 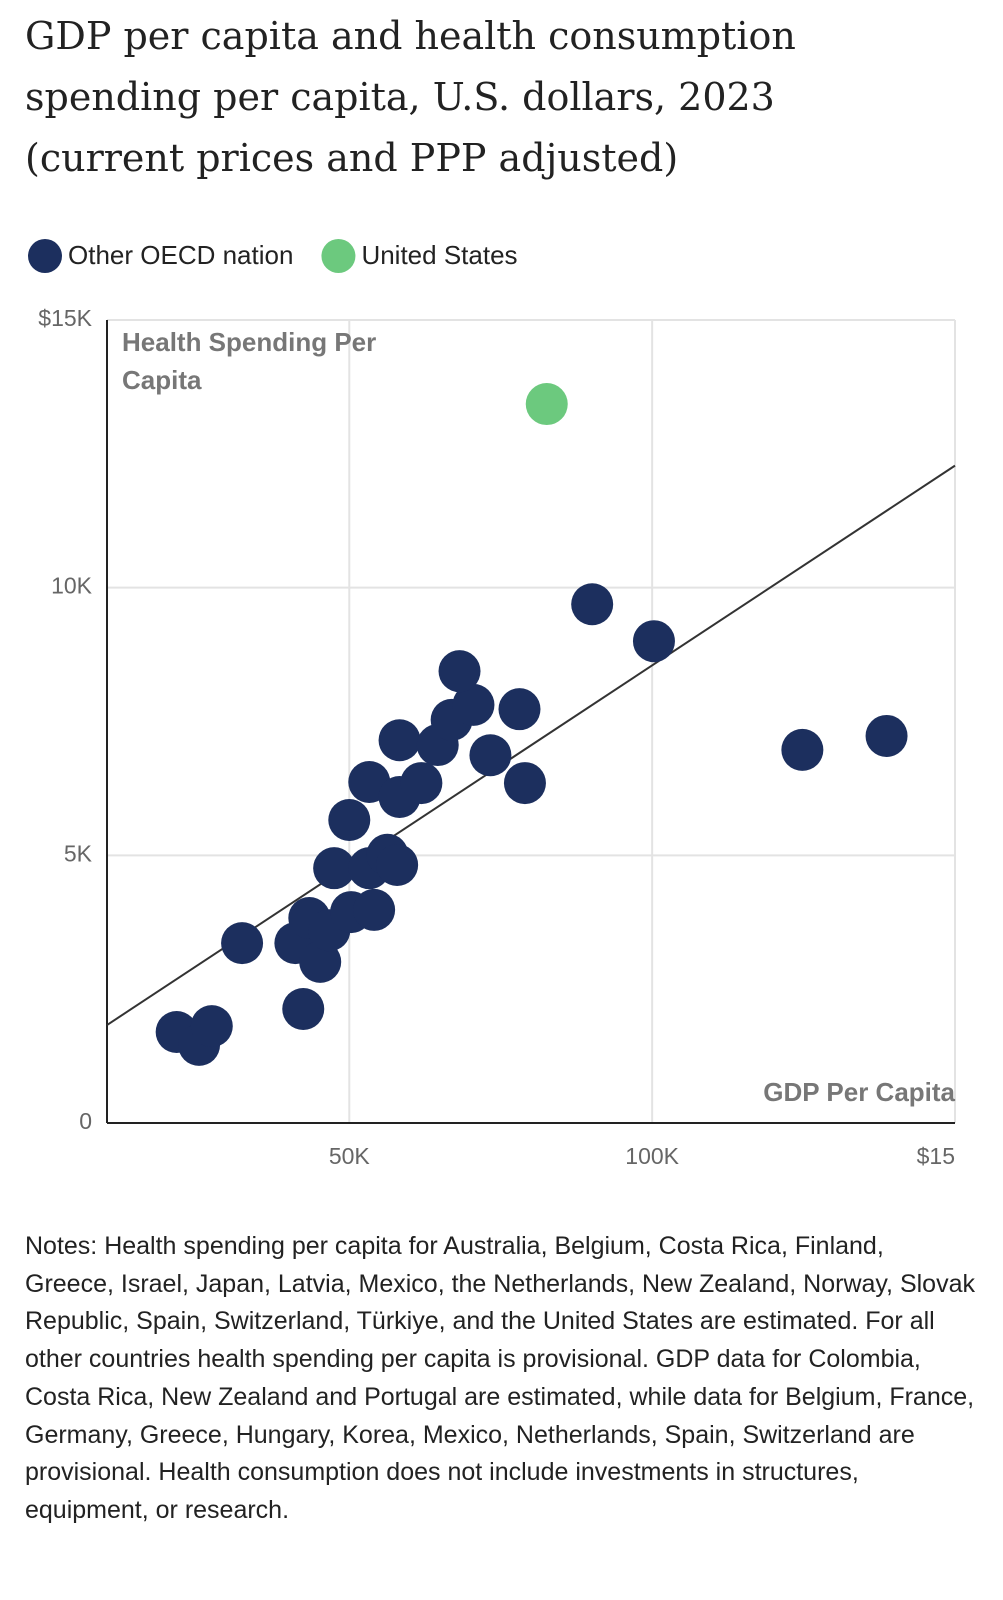 I want to click on y-tick-label: 0, so click(x=85, y=1121).